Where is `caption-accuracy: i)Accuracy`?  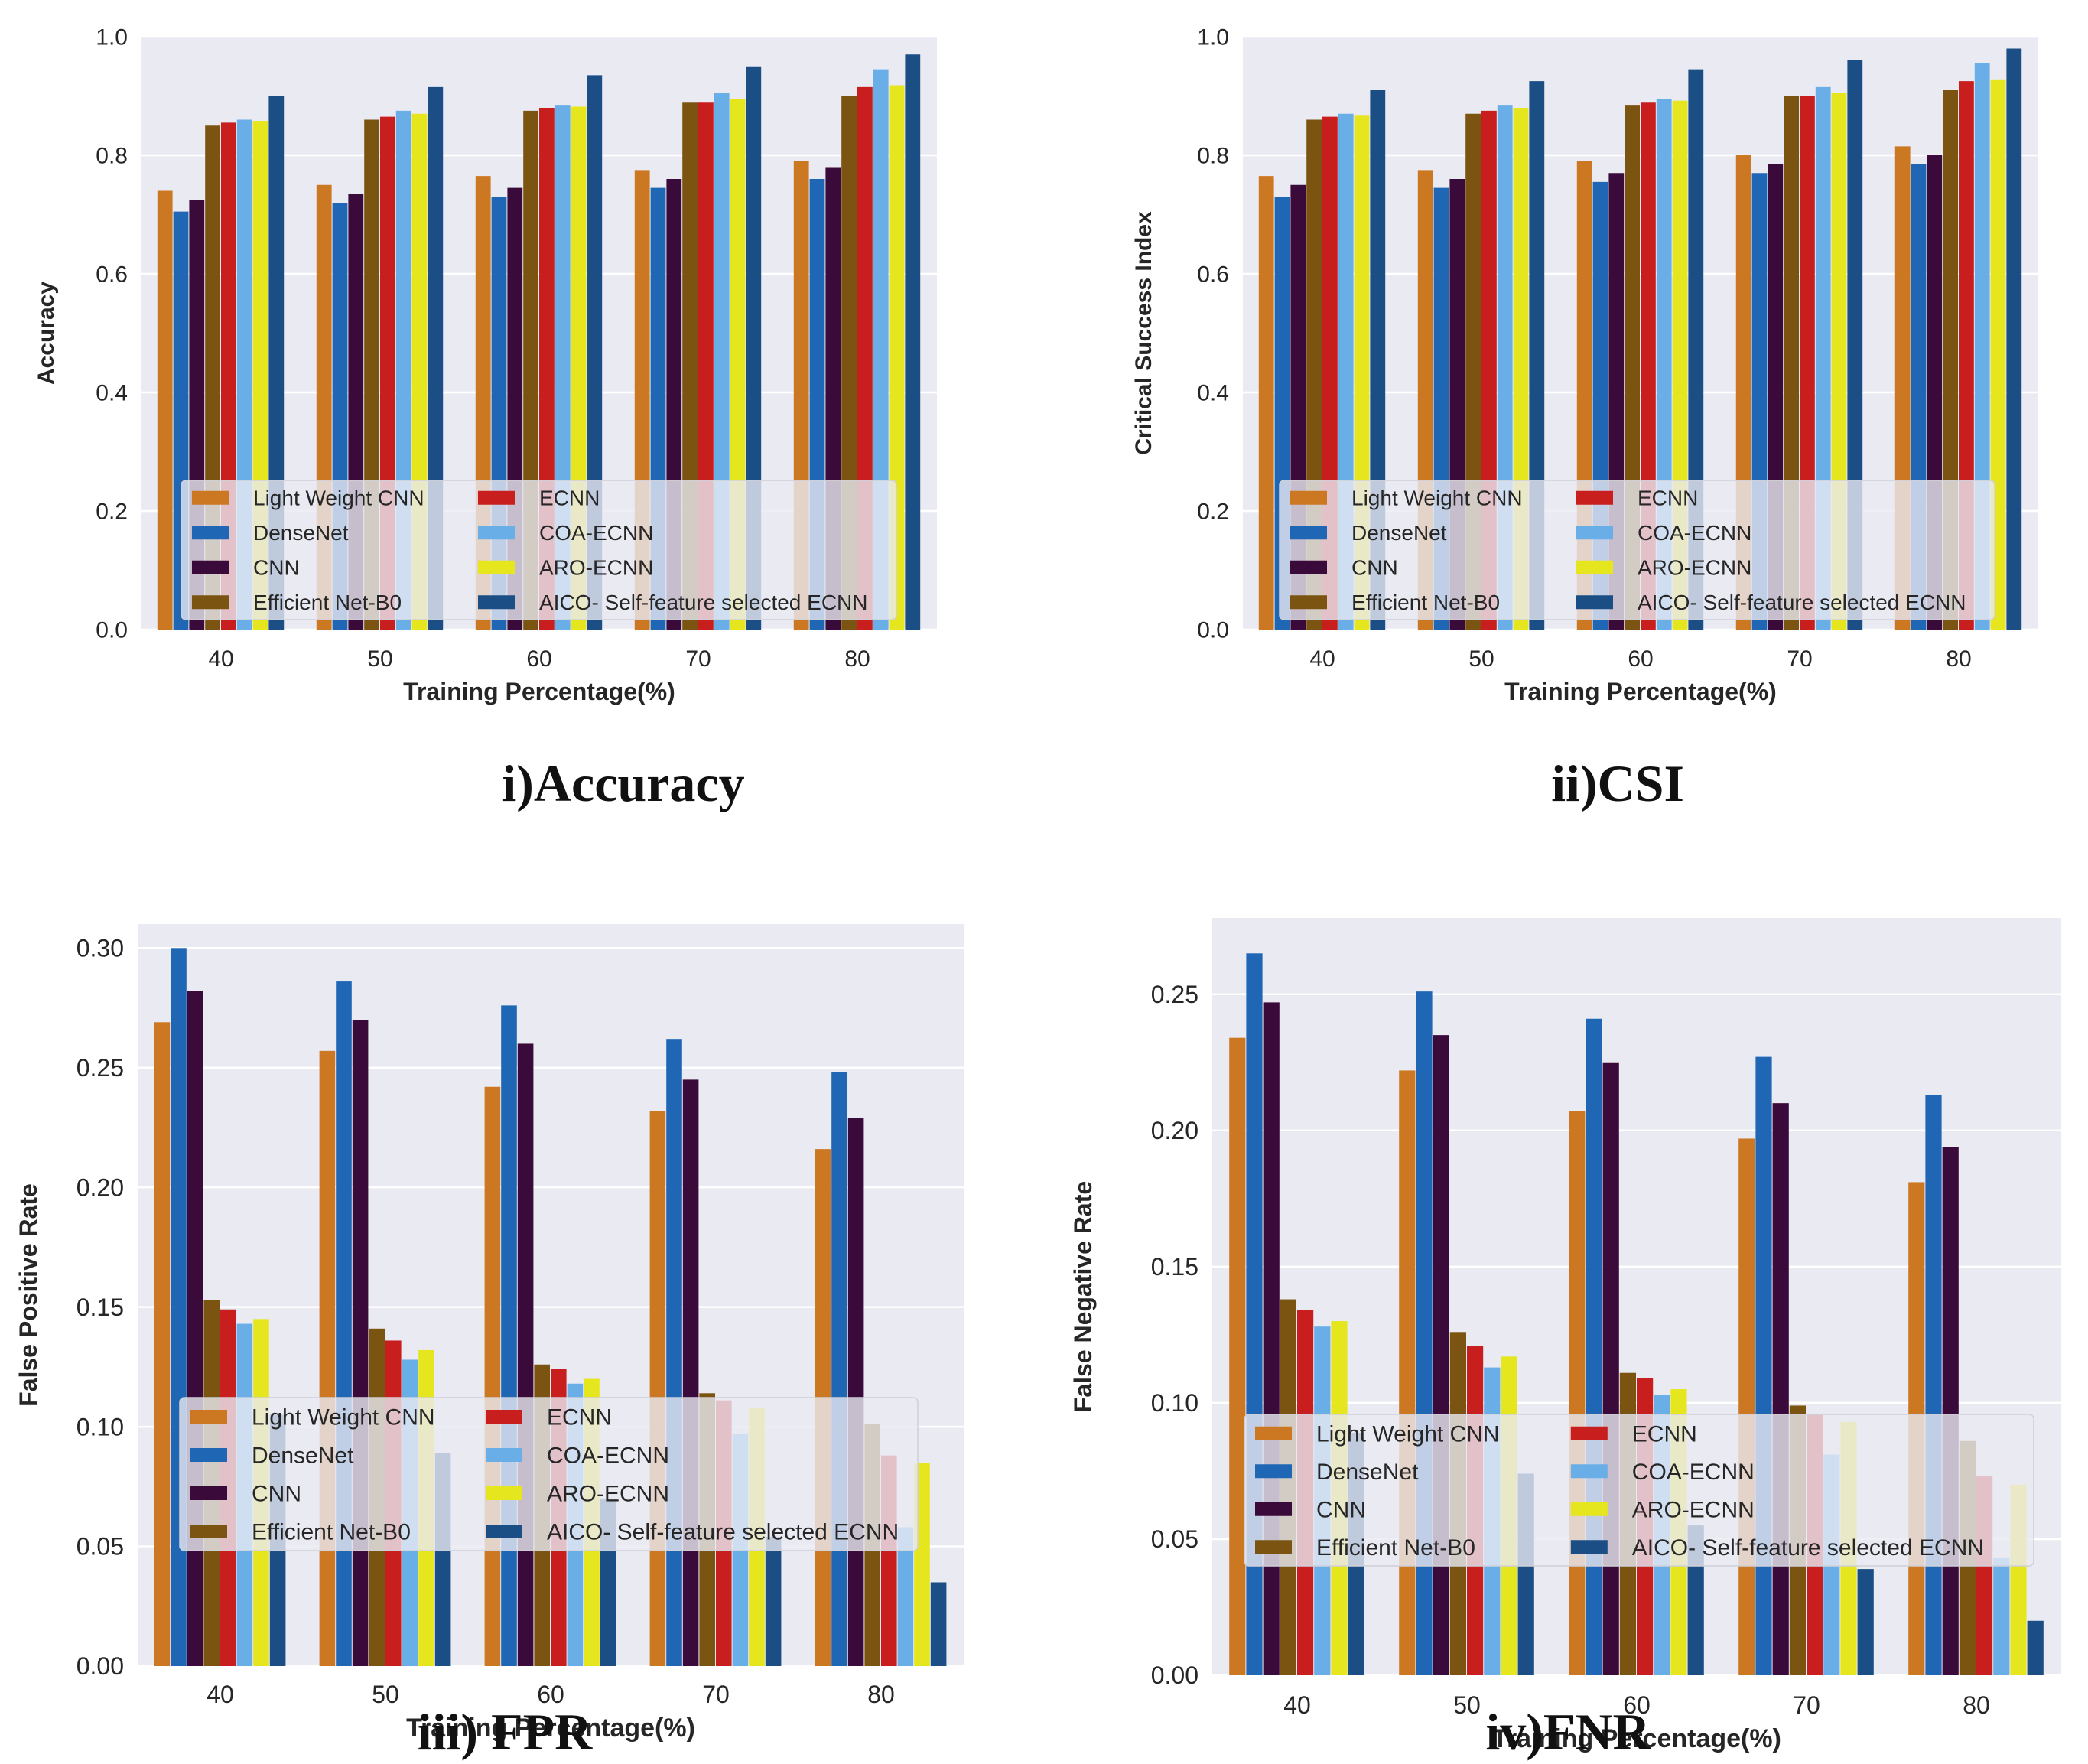 caption-accuracy: i)Accuracy is located at coordinates (623, 783).